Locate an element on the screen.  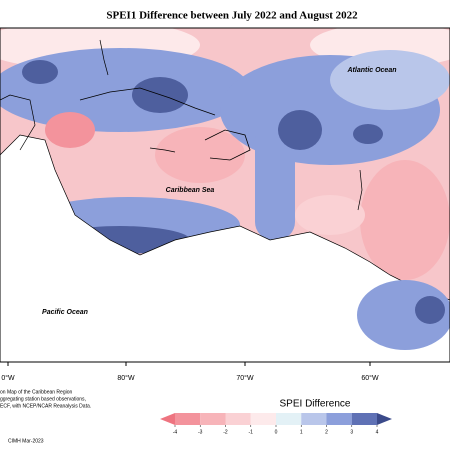
colorbar-tick-label: -3 is located at coordinates (200, 432).